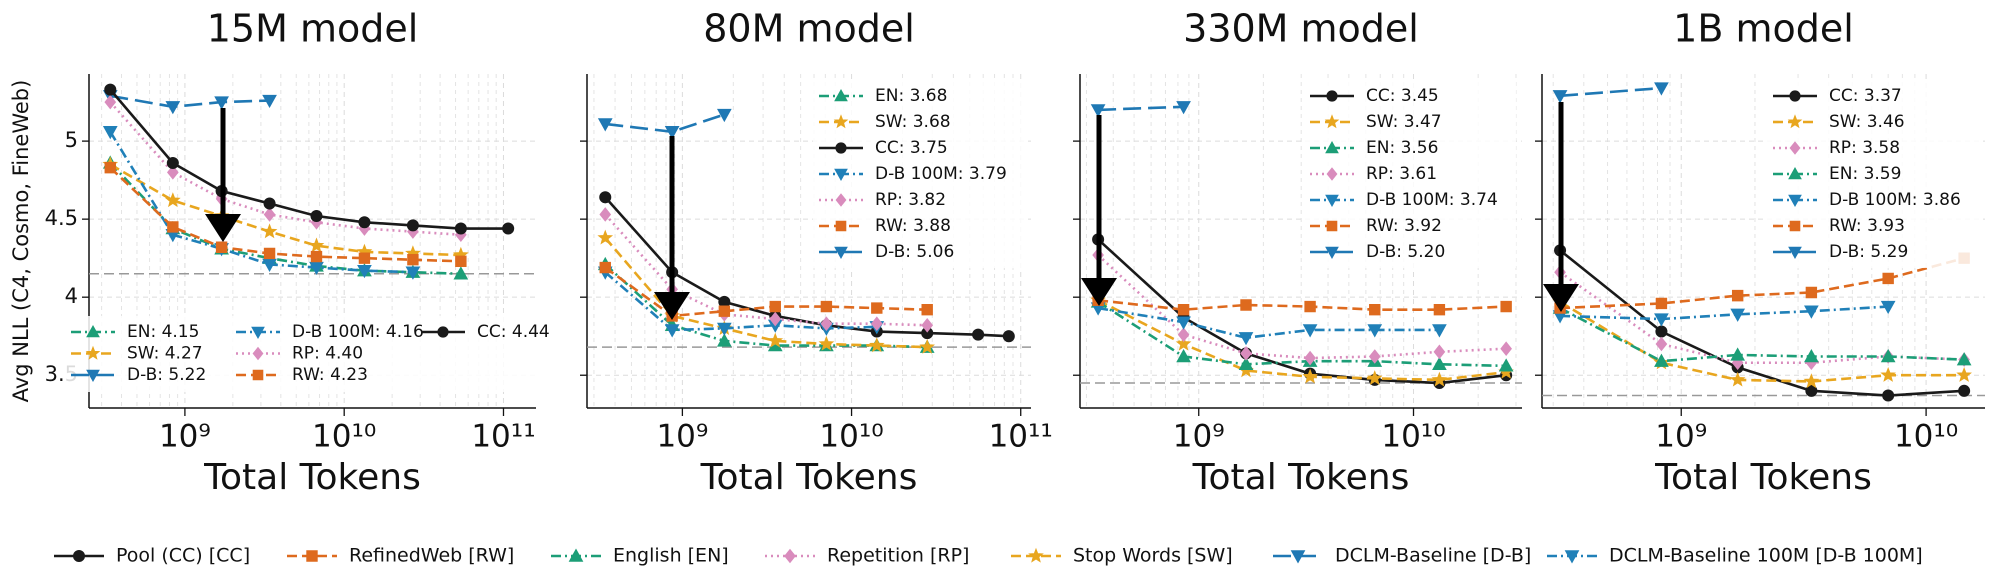 This screenshot has height=588, width=2000. What do you see at coordinates (21, 241) in the screenshot?
I see `y-axis-label: Avg NLL (C4, Cosmo, FineWeb)` at bounding box center [21, 241].